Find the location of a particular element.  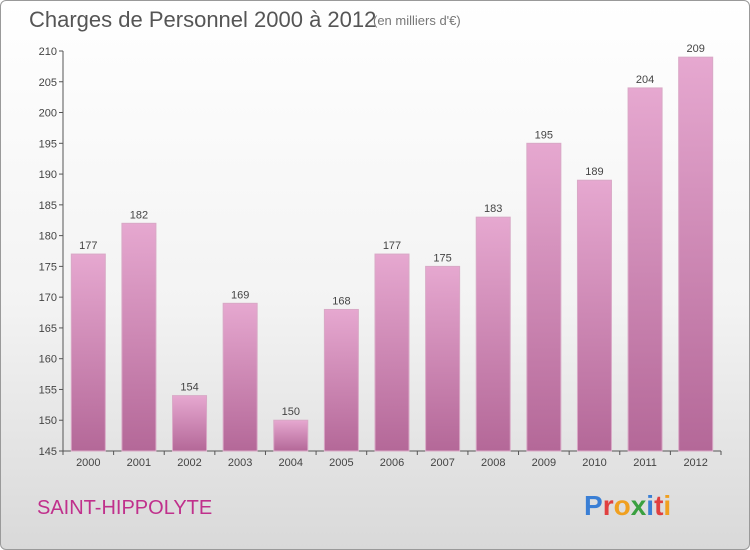

bar-value-label: 182 is located at coordinates (139, 215).